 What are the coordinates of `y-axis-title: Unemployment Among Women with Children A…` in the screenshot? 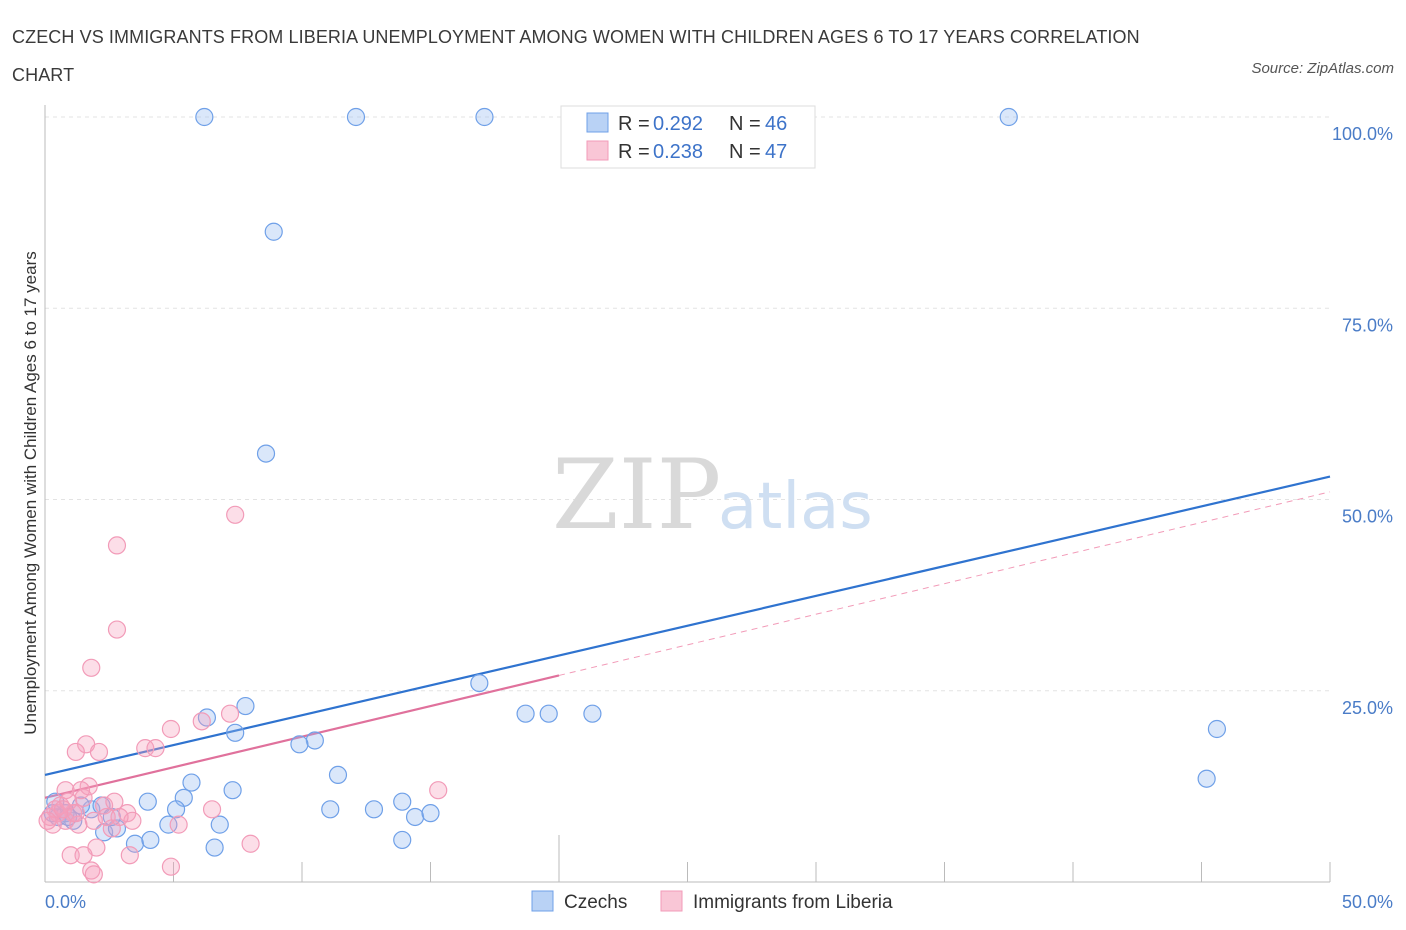 It's located at (30, 493).